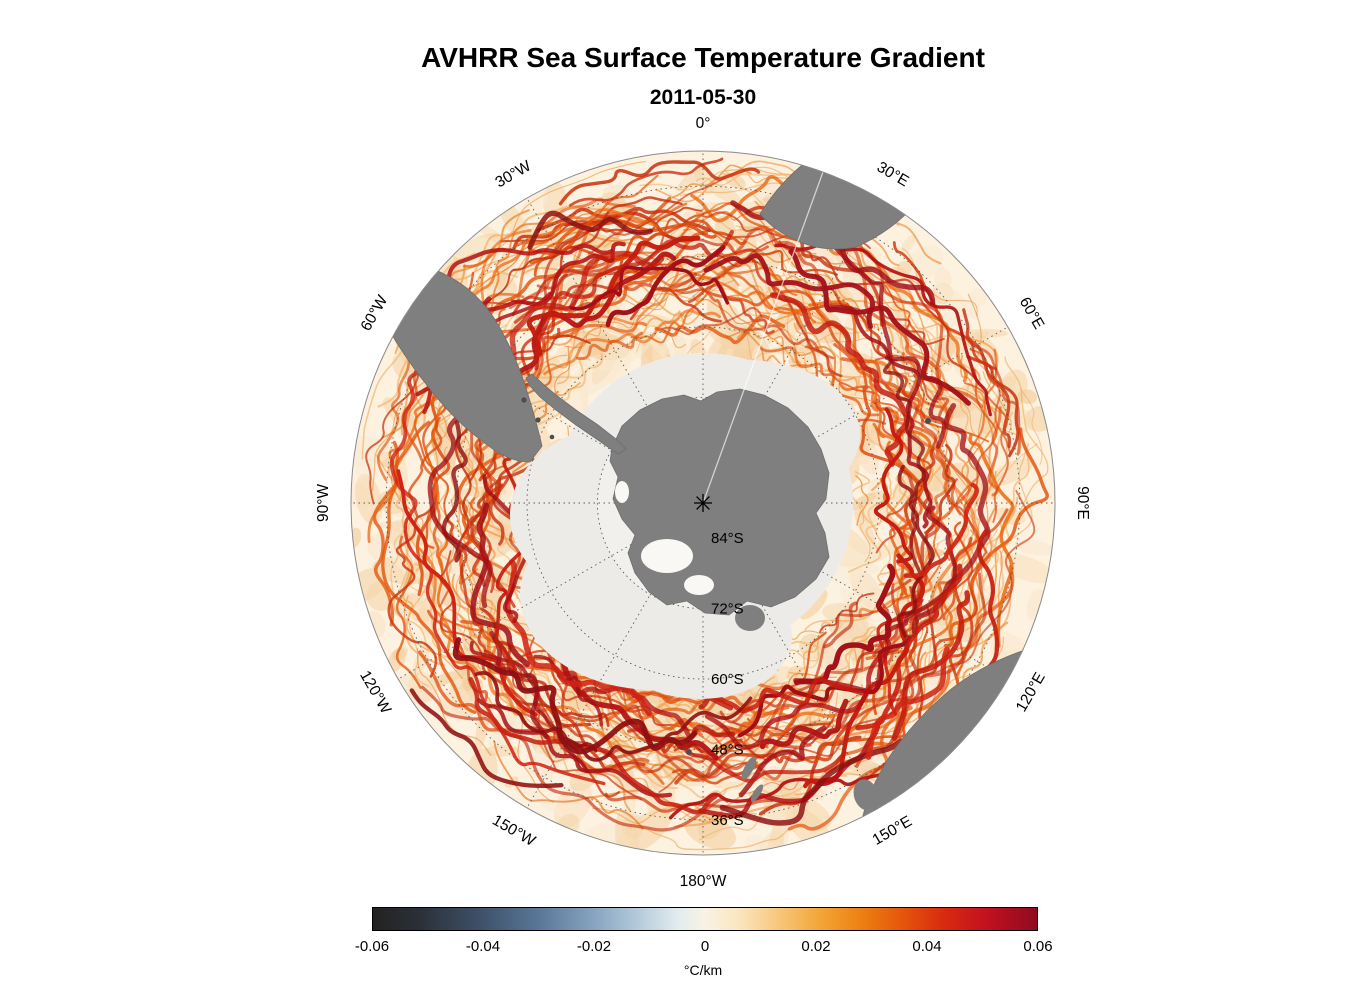 The height and width of the screenshot is (1000, 1356). Describe the element at coordinates (514, 174) in the screenshot. I see `meridian-label: 30°W` at that location.